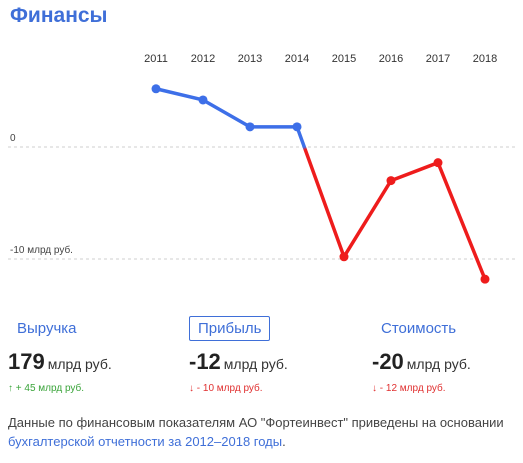 Image resolution: width=523 pixels, height=463 pixels. I want to click on value-delta: ↓ - 12 млрд руб., so click(409, 388).